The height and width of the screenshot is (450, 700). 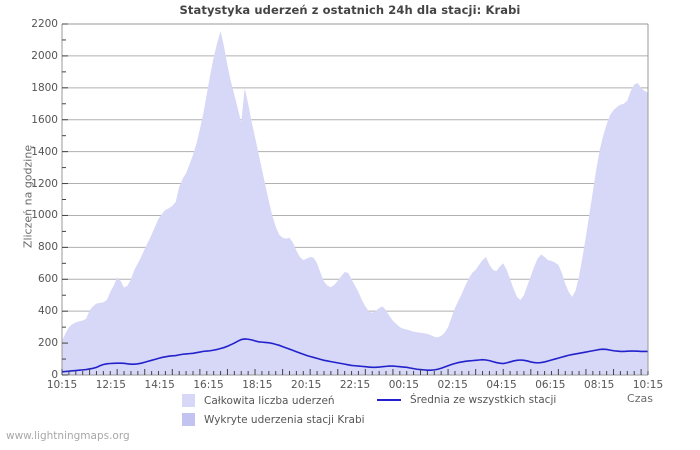 What do you see at coordinates (640, 398) in the screenshot?
I see `x-axis-label: Czas` at bounding box center [640, 398].